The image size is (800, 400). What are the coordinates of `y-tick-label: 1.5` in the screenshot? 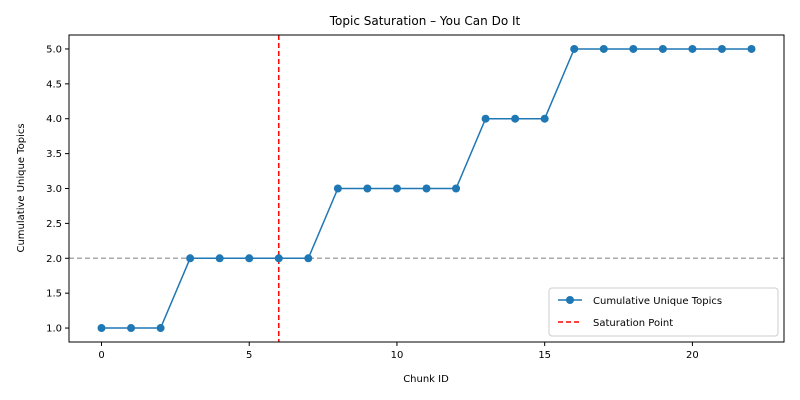 It's located at (54, 294).